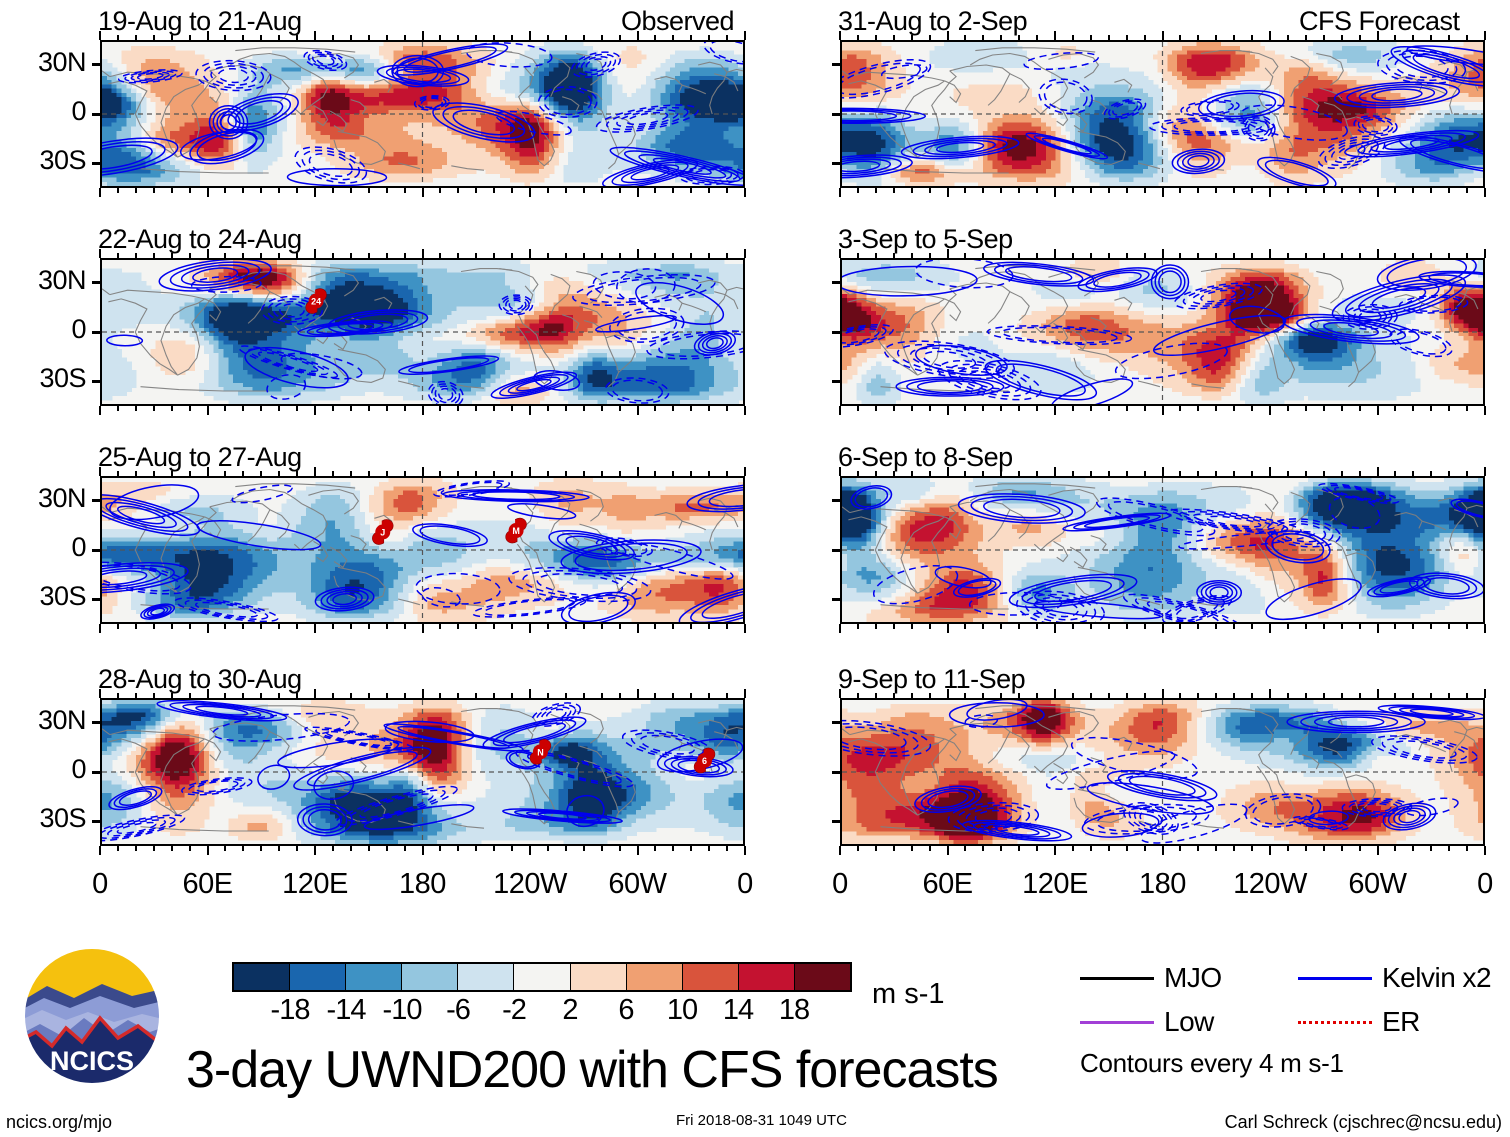 This screenshot has width=1510, height=1137. What do you see at coordinates (704, 760) in the screenshot?
I see `storm-marker: 6` at bounding box center [704, 760].